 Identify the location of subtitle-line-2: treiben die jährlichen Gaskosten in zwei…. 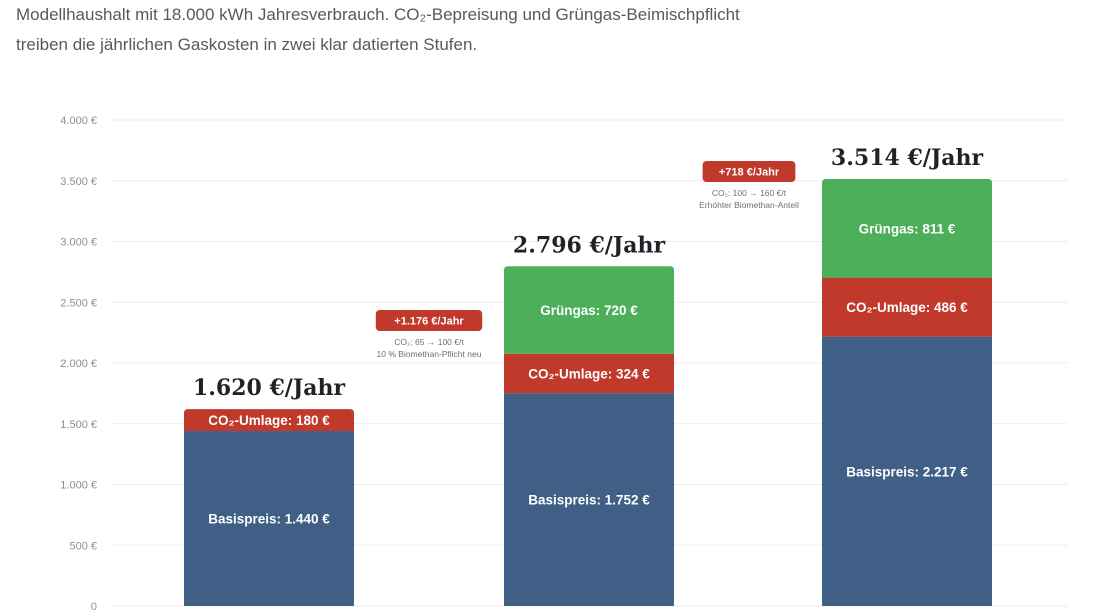
(247, 44).